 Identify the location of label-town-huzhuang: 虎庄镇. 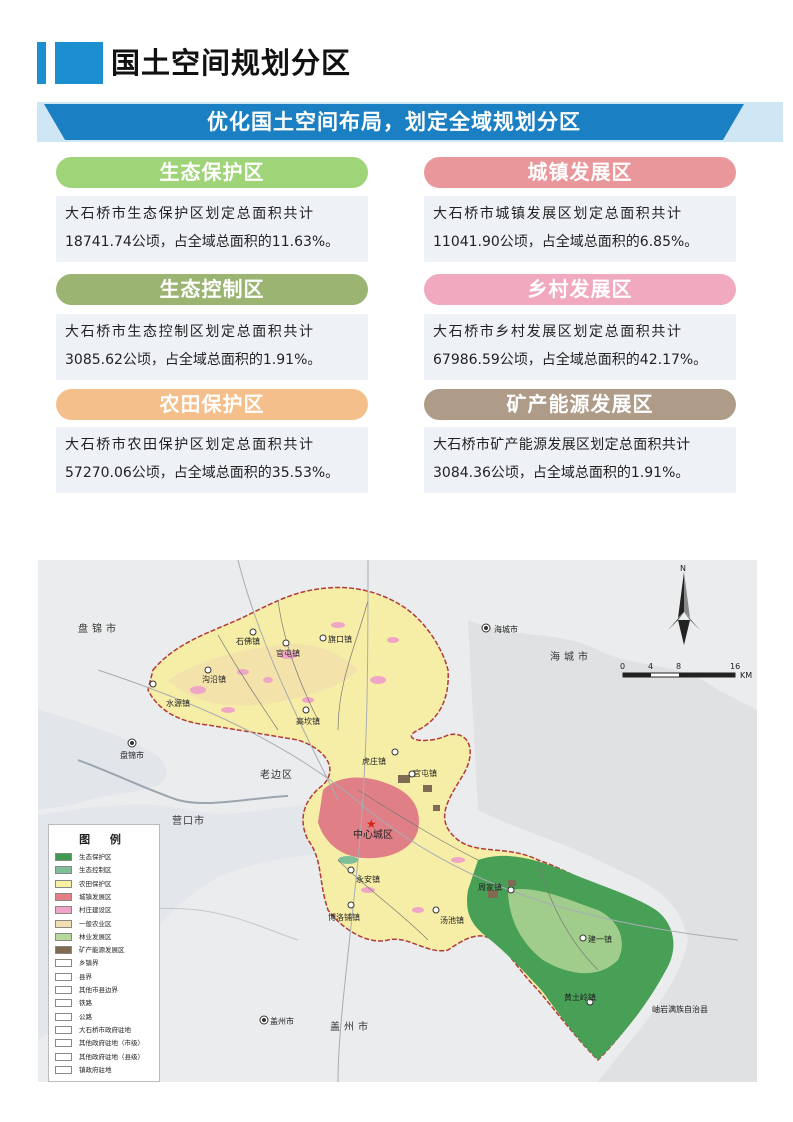
(374, 761).